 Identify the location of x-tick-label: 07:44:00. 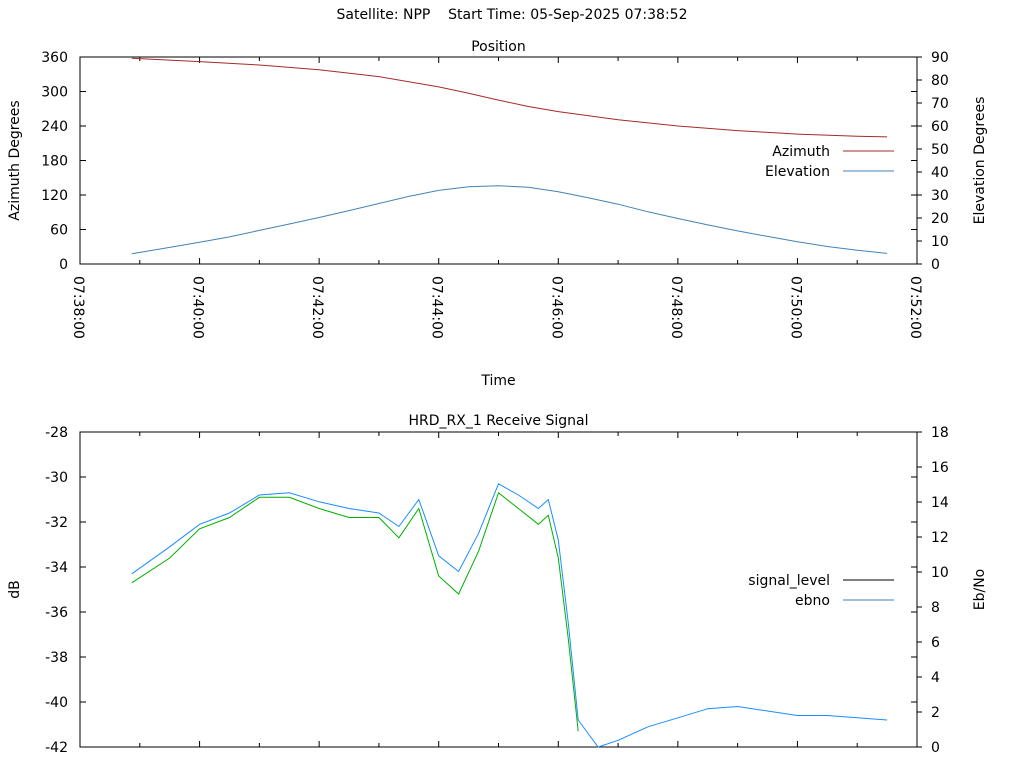
(437, 307).